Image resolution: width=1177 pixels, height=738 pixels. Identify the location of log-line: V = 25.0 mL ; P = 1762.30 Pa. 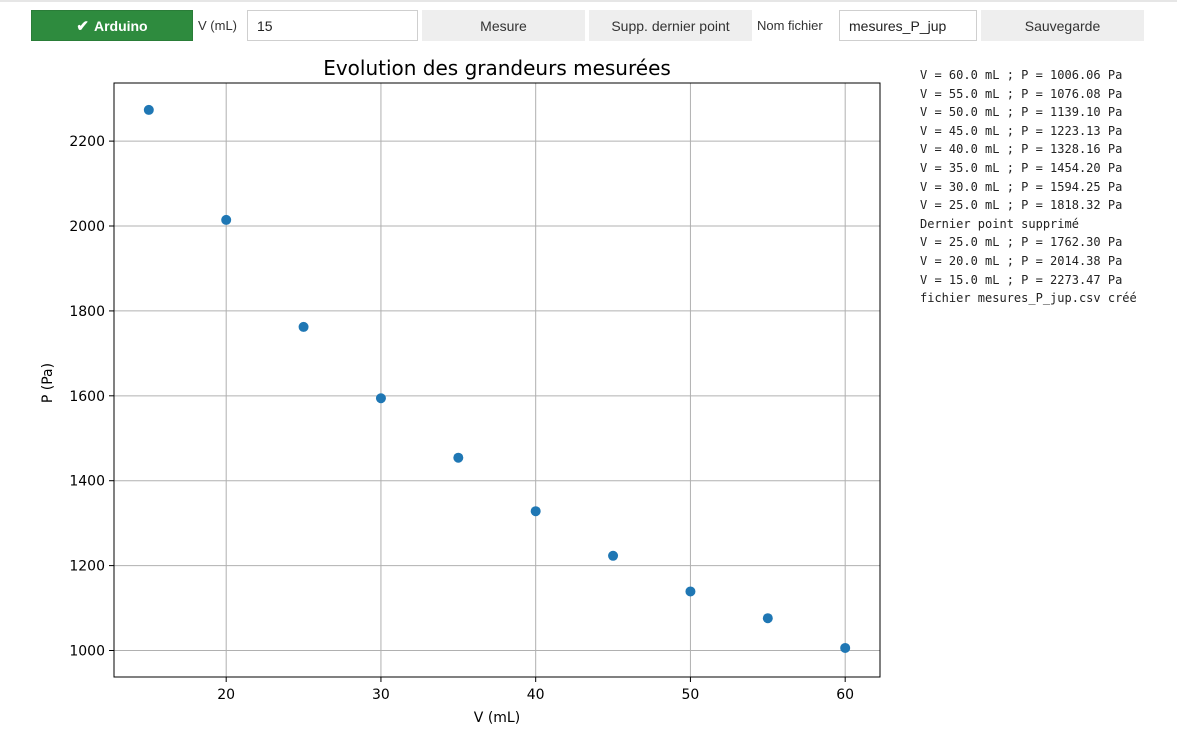
(1021, 242).